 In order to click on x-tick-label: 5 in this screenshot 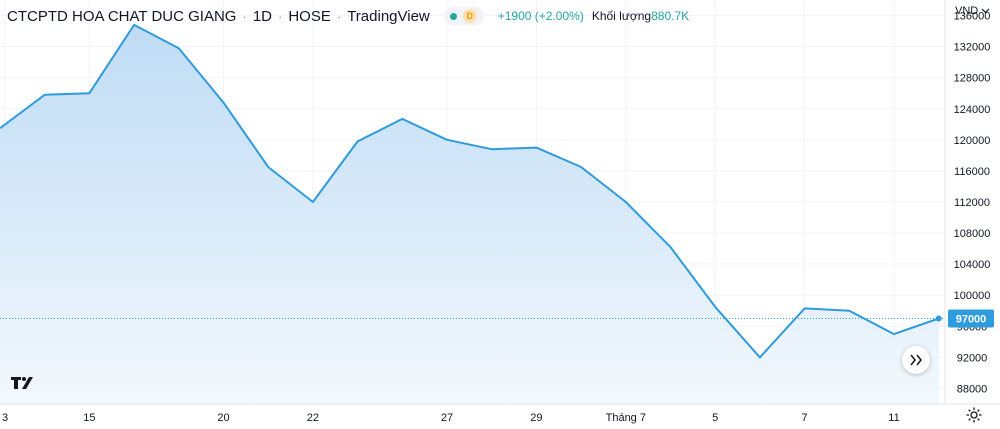, I will do `click(715, 418)`.